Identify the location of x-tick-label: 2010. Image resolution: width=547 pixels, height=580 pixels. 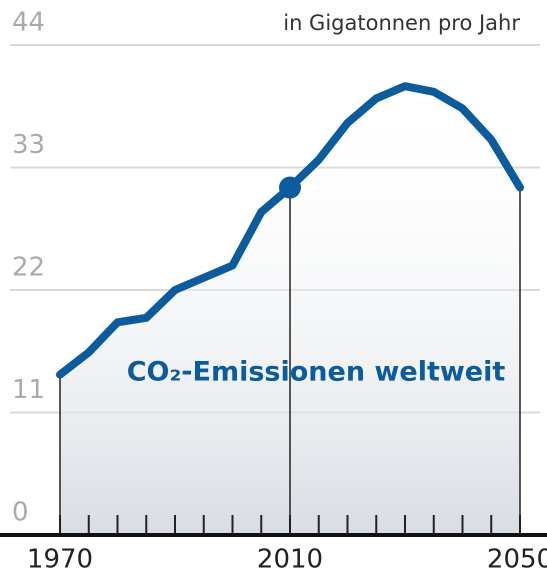
(290, 560).